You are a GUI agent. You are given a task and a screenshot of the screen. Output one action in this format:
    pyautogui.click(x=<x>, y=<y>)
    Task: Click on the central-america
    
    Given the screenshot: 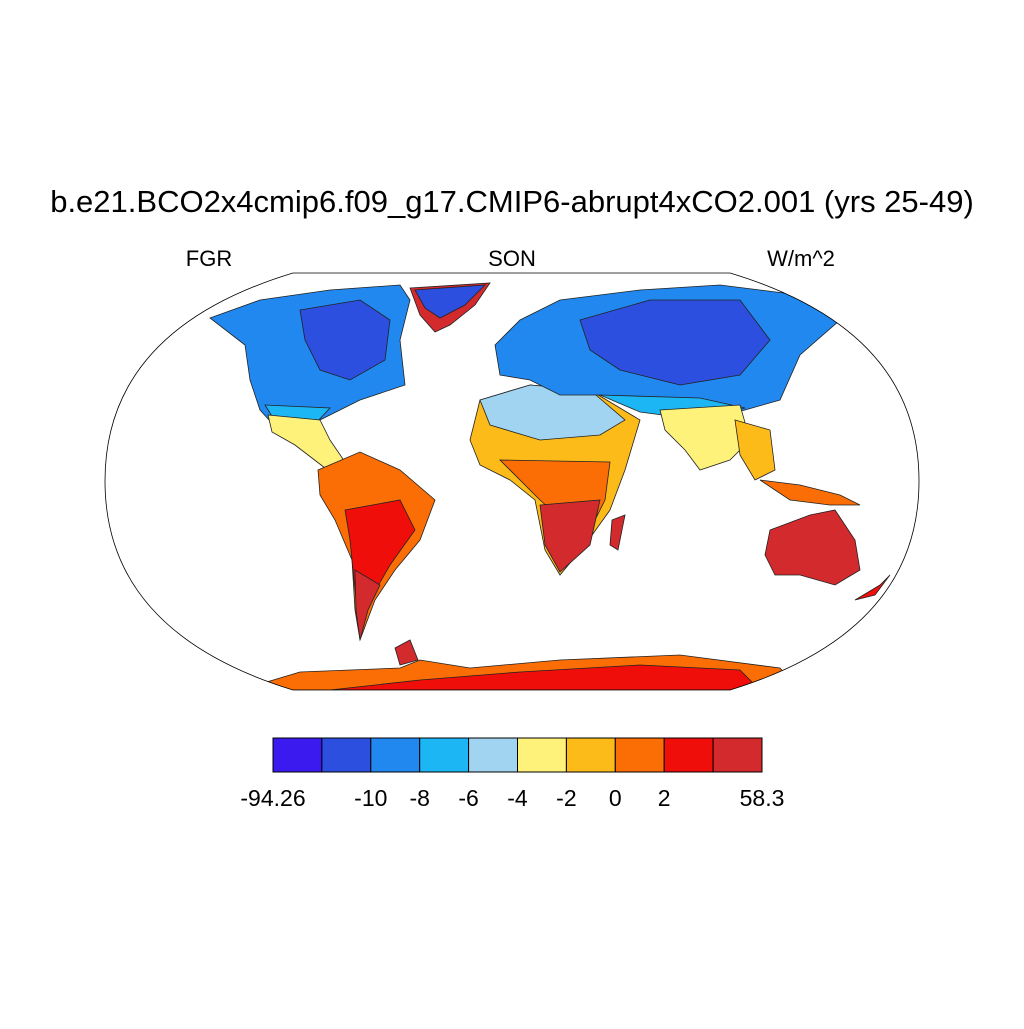 What is the action you would take?
    pyautogui.click(x=306, y=441)
    